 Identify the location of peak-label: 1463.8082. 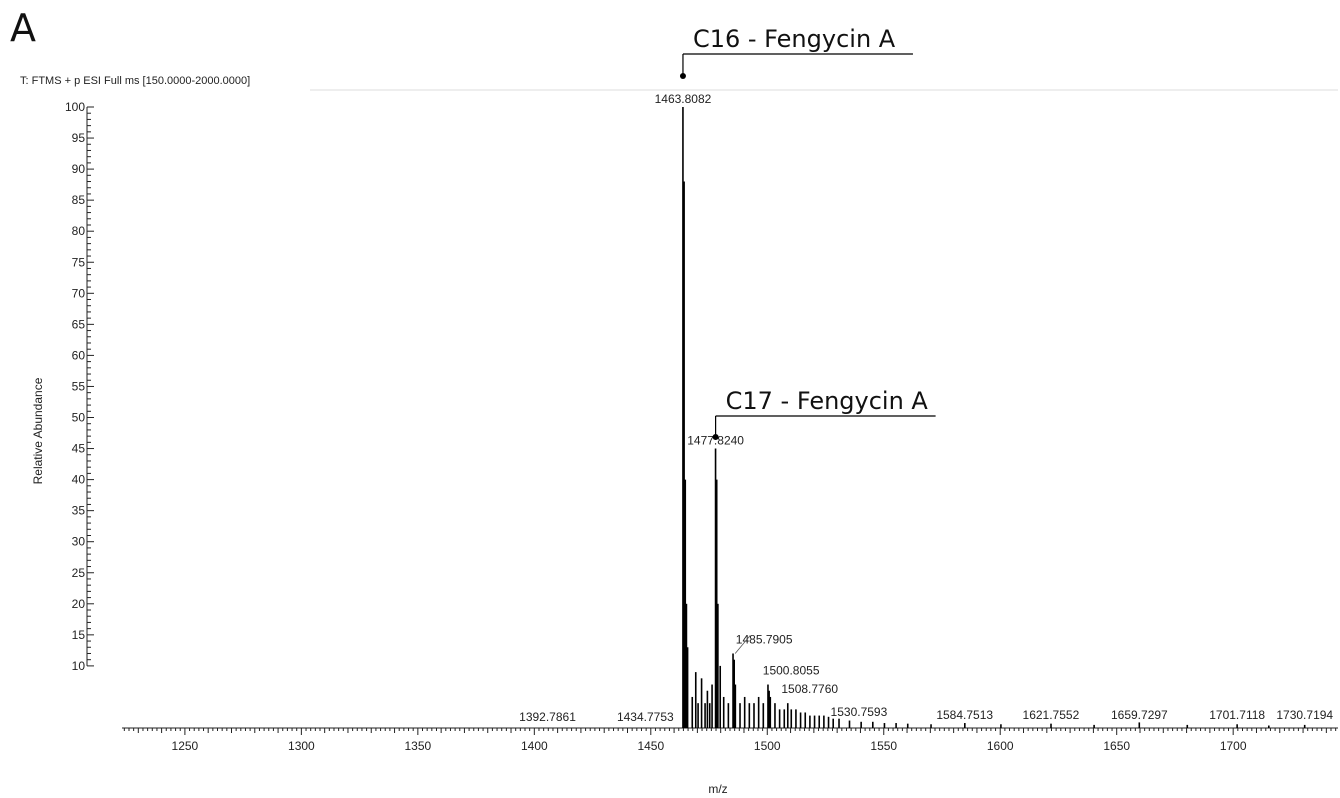
(683, 99).